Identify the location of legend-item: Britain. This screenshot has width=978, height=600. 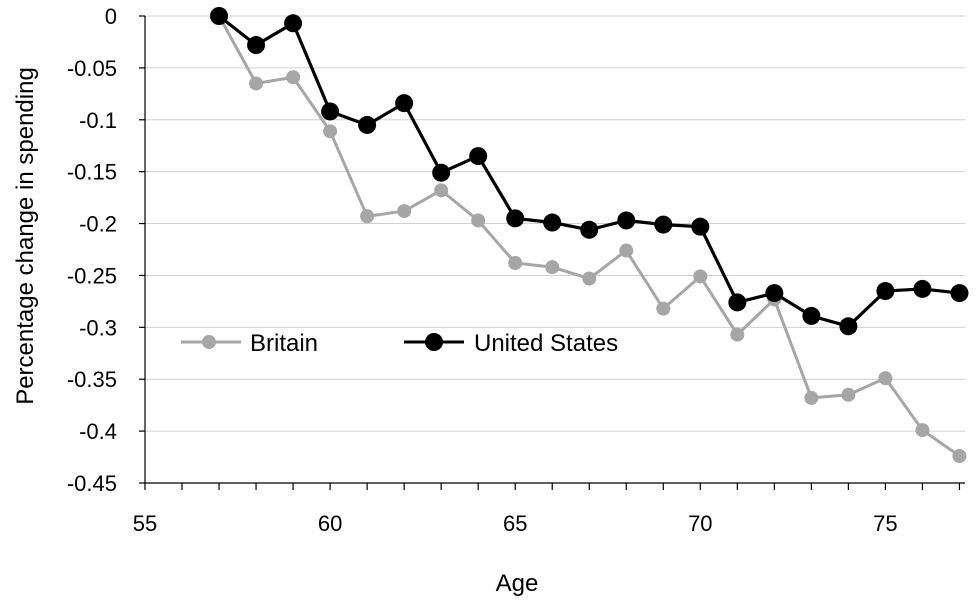
(249, 343).